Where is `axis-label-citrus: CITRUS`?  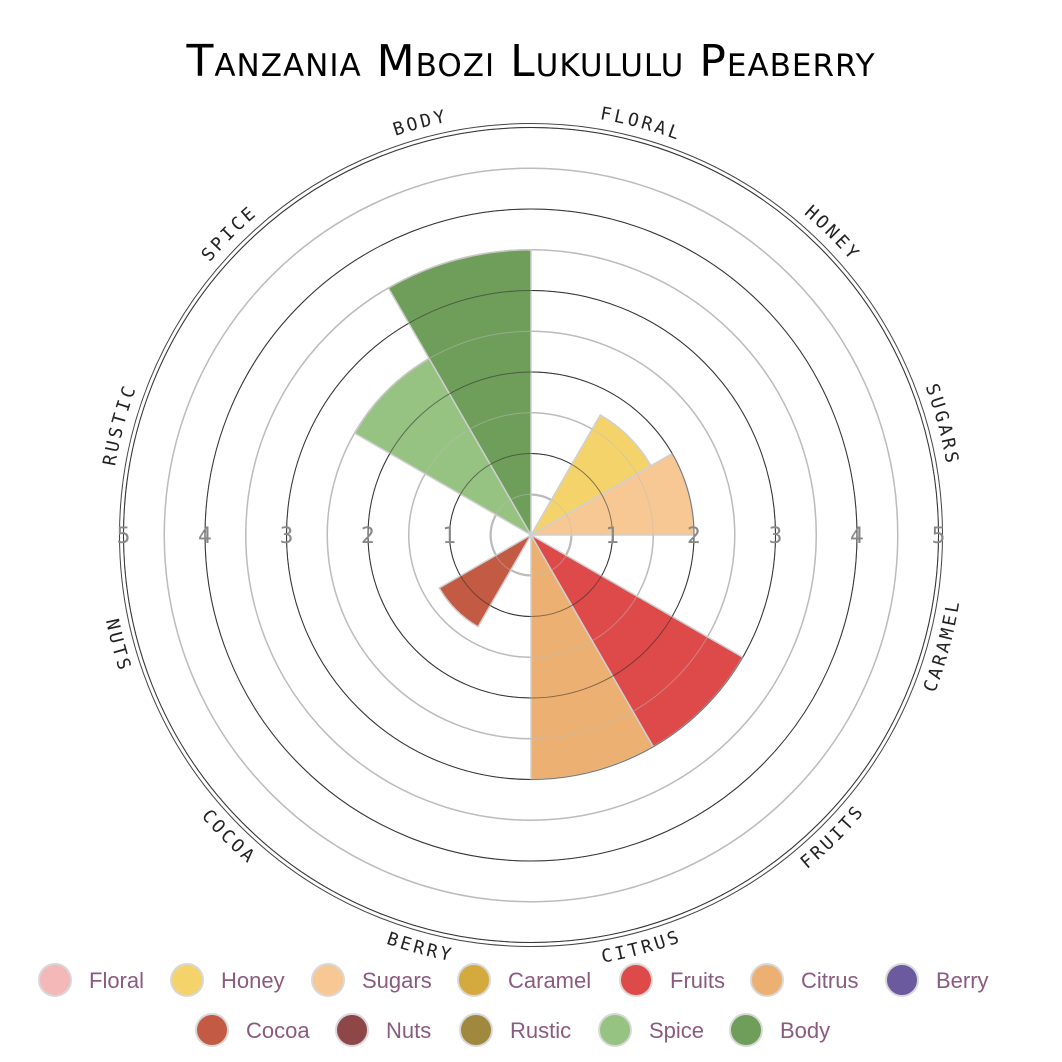
axis-label-citrus: CITRUS is located at coordinates (642, 946).